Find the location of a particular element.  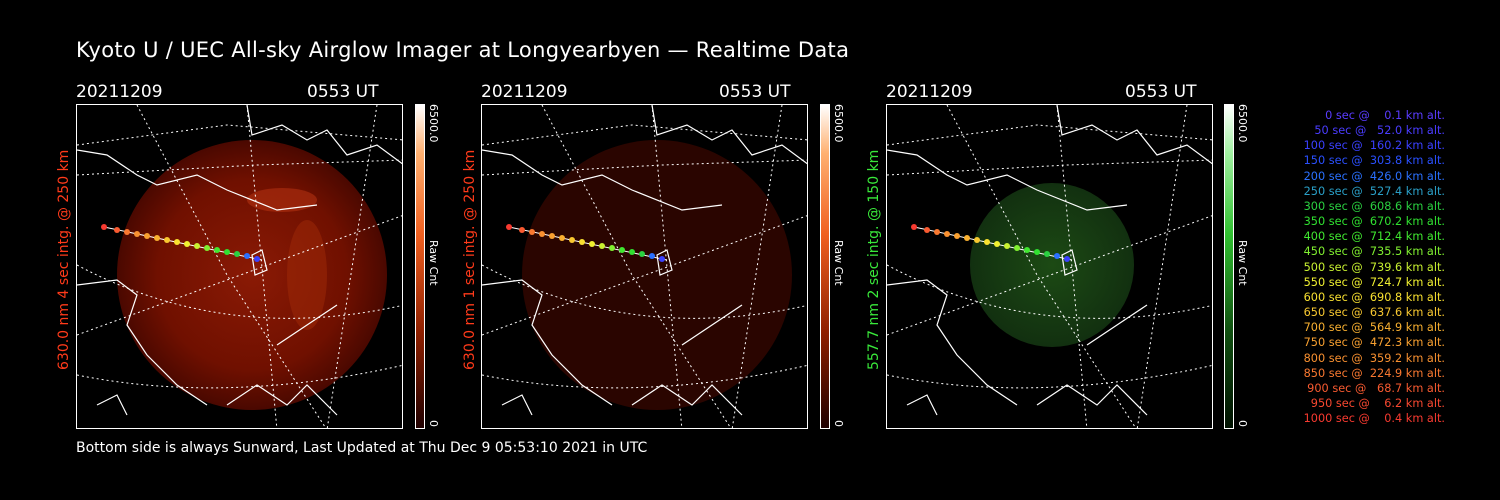

legend-row: 100 sec @ 160.2 km alt. is located at coordinates (1374, 146).